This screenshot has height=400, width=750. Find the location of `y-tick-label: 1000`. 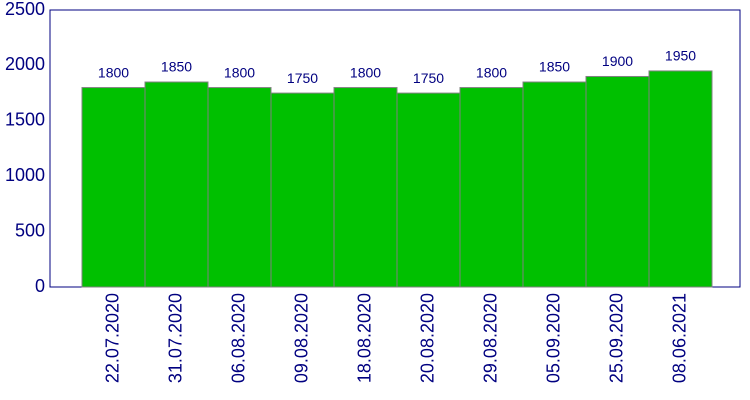

y-tick-label: 1000 is located at coordinates (25, 175).